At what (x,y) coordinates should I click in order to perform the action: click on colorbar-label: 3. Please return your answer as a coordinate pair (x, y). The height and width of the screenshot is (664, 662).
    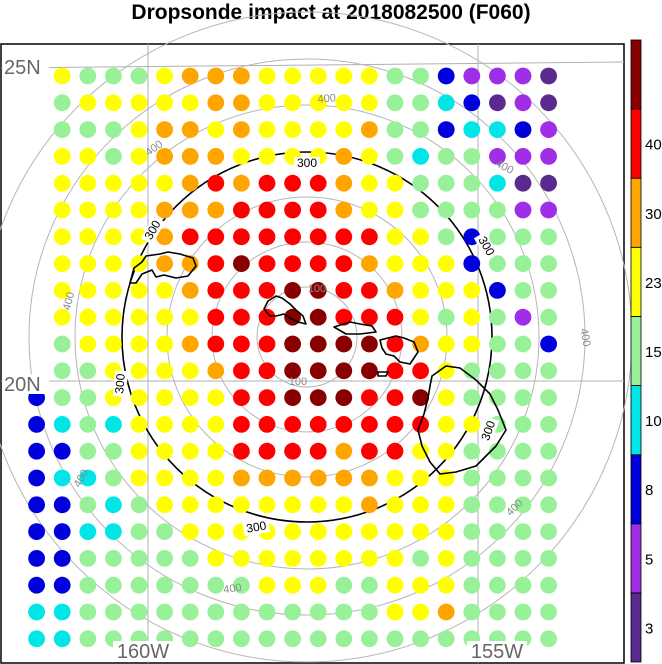
    Looking at the image, I should click on (649, 628).